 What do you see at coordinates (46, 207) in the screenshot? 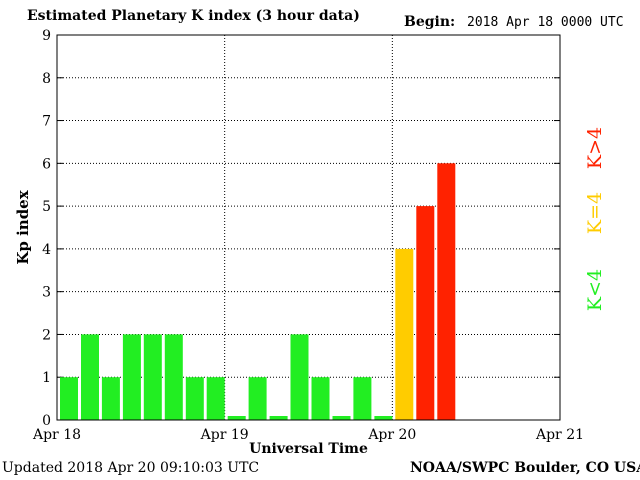
I see `y-tick-label: 5` at bounding box center [46, 207].